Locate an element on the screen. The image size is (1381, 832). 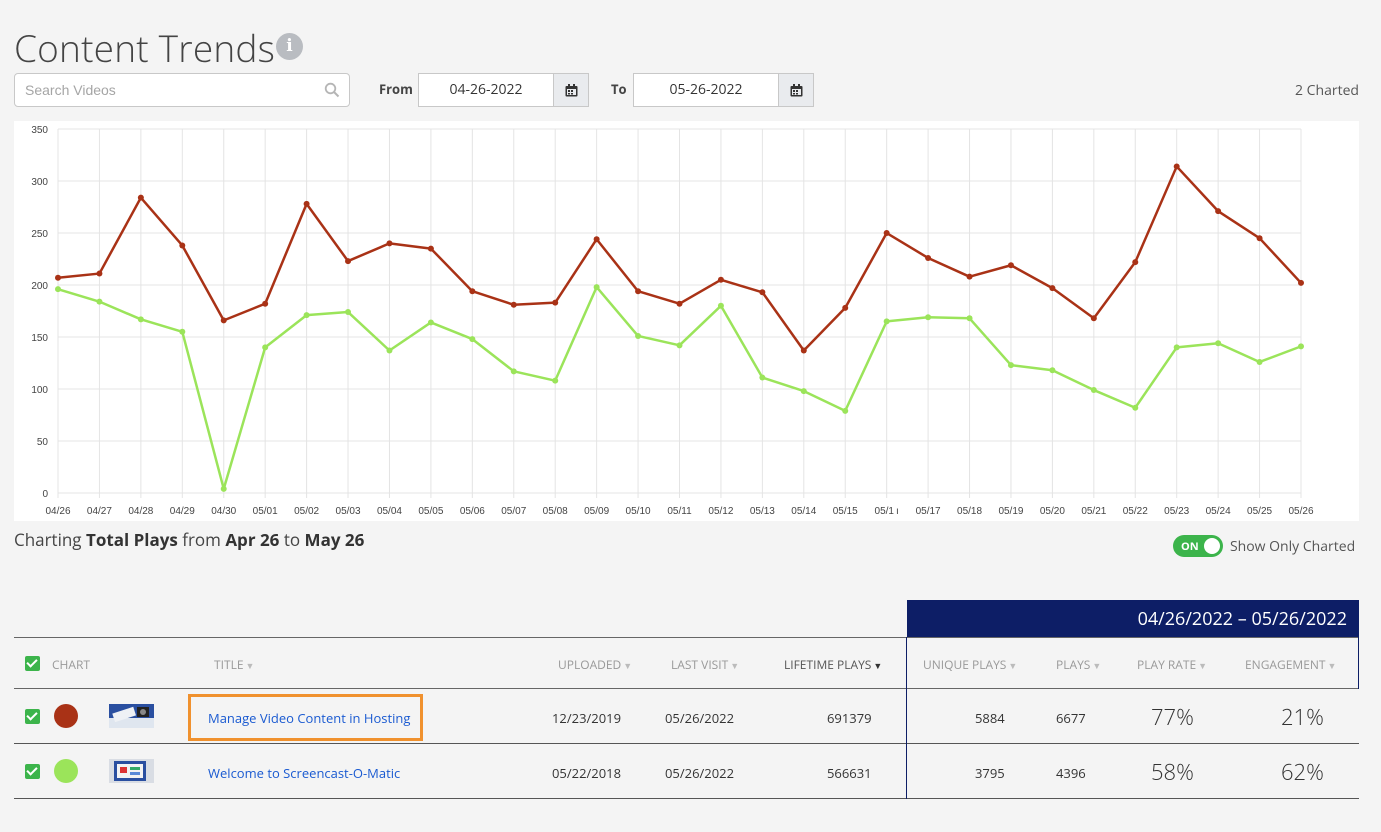
x-tick-label: 05/10 is located at coordinates (638, 511).